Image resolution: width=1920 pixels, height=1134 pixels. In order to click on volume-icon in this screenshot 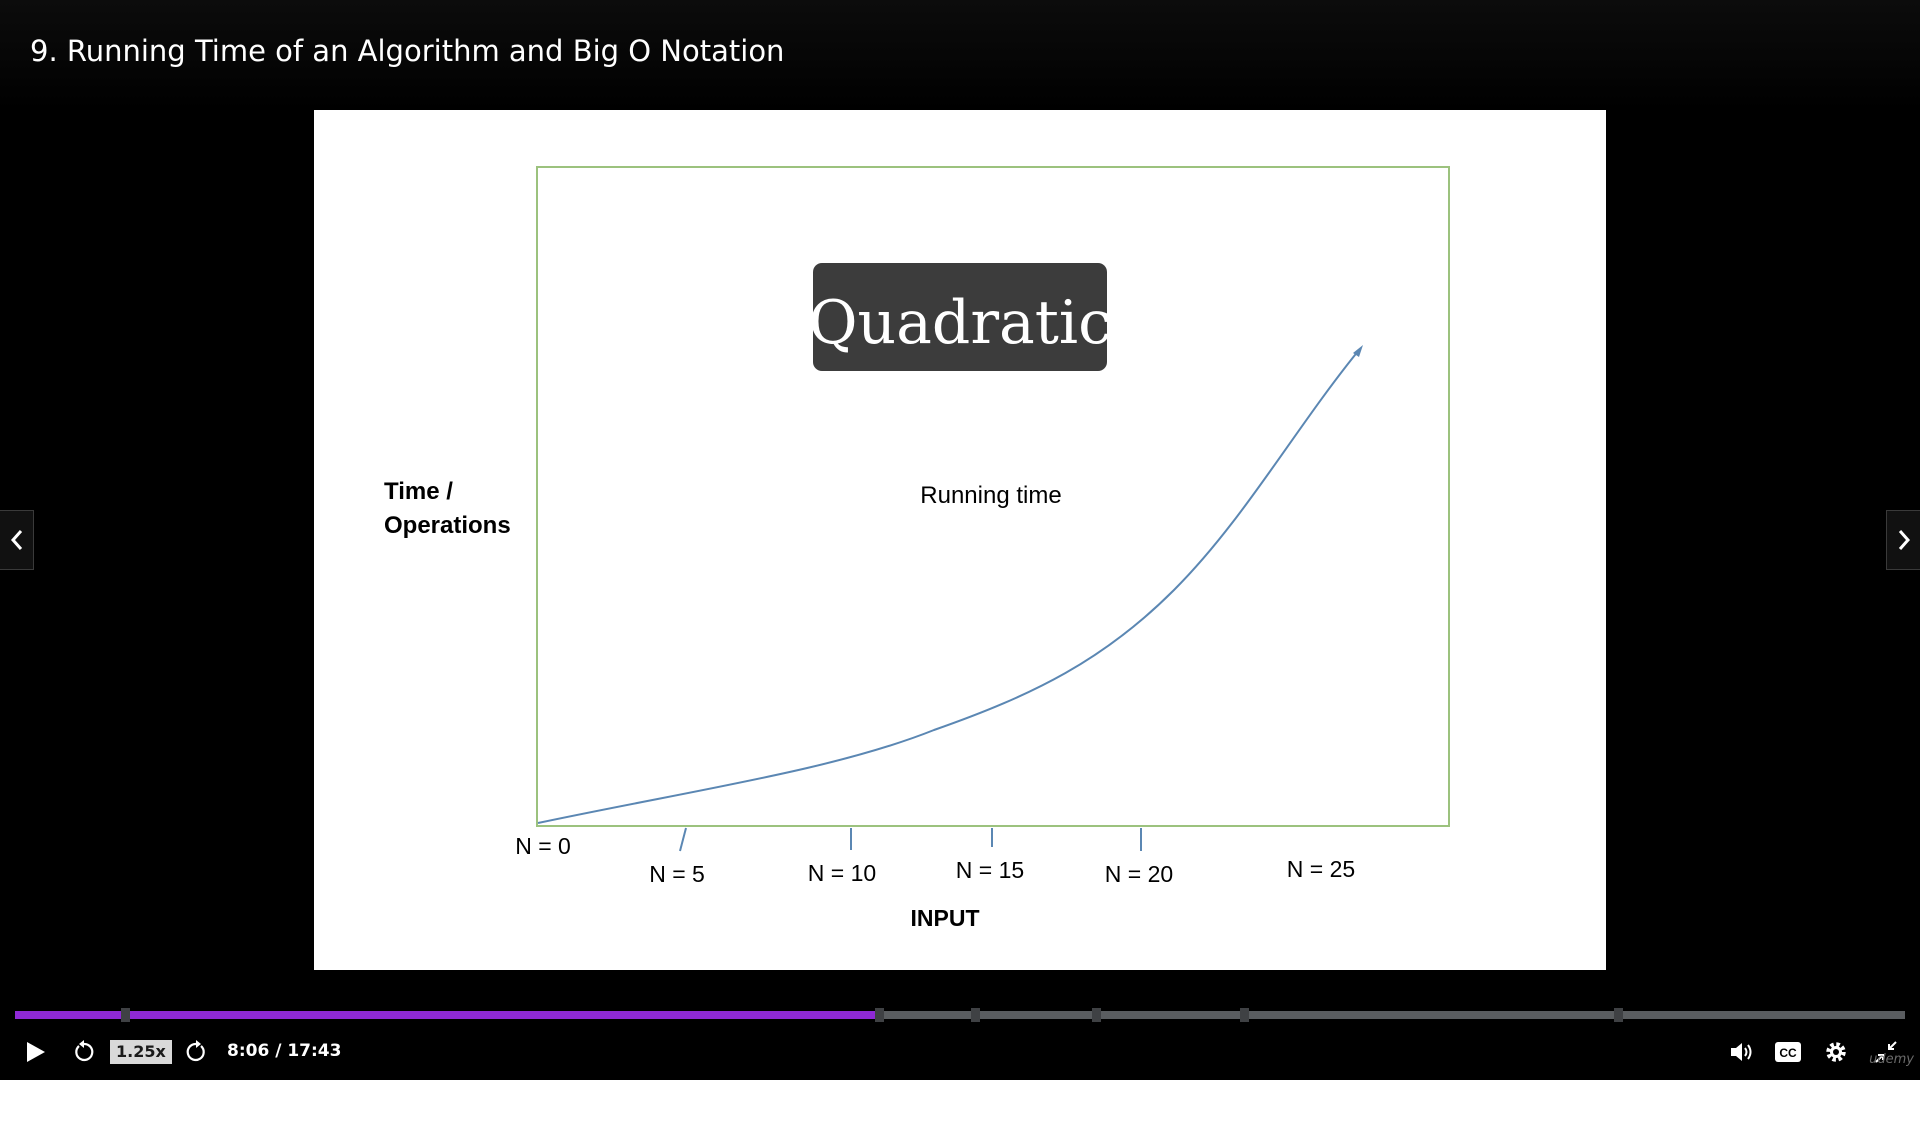, I will do `click(1741, 1052)`.